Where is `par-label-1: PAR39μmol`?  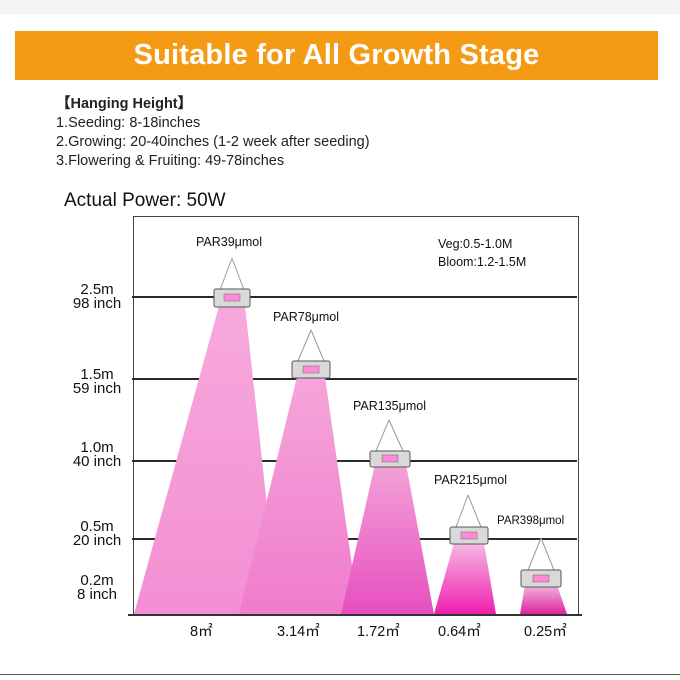
par-label-1: PAR39μmol is located at coordinates (229, 242).